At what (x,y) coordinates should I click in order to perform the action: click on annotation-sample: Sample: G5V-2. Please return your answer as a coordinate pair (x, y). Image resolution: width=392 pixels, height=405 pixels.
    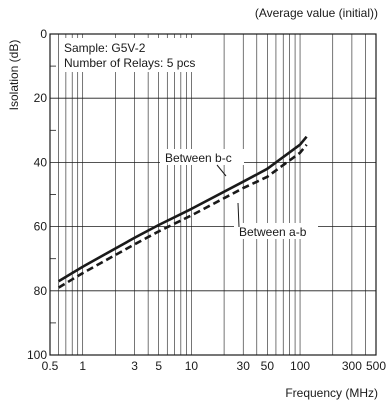
    Looking at the image, I should click on (105, 48).